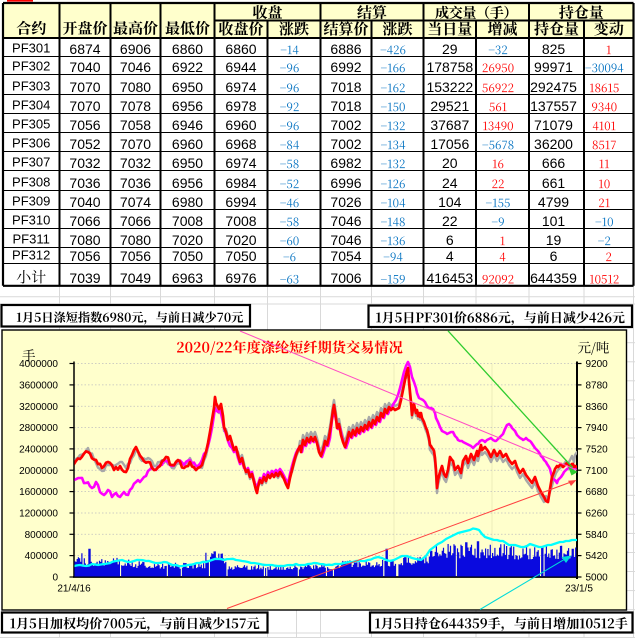  What do you see at coordinates (240, 278) in the screenshot?
I see `svg-text: 6976` at bounding box center [240, 278].